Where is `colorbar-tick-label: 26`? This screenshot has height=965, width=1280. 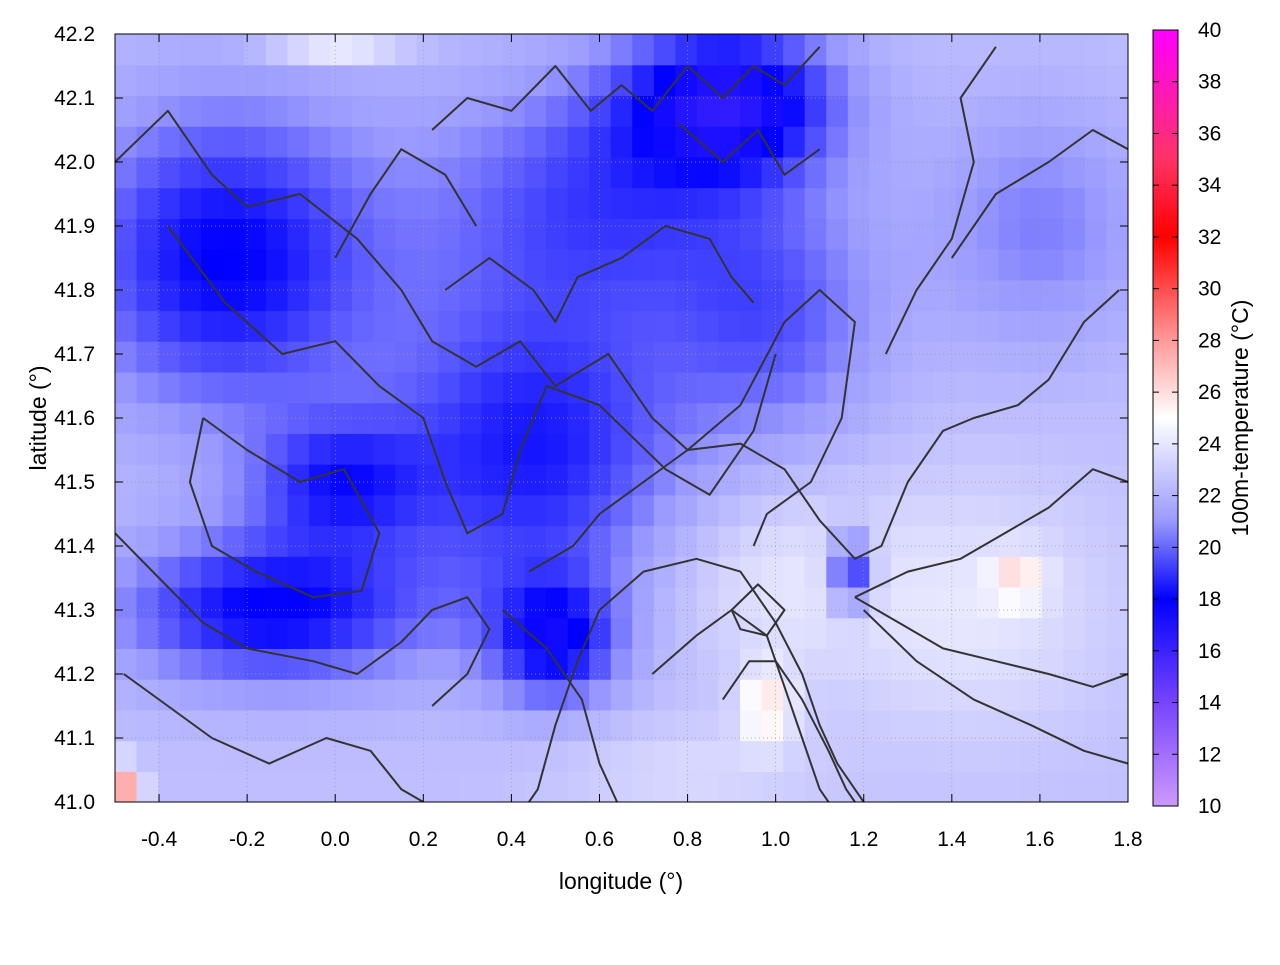 colorbar-tick-label: 26 is located at coordinates (1209, 392).